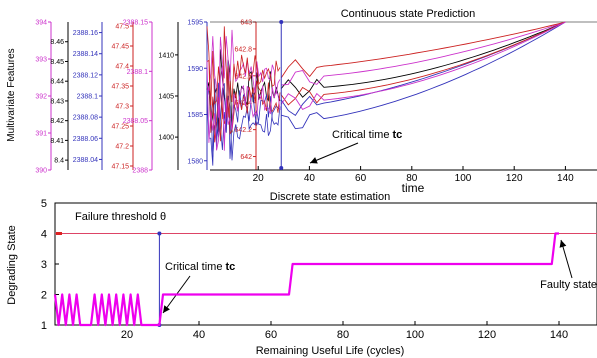 The height and width of the screenshot is (358, 597). Describe the element at coordinates (463, 178) in the screenshot. I see `top-x-tick-label: 100` at that location.